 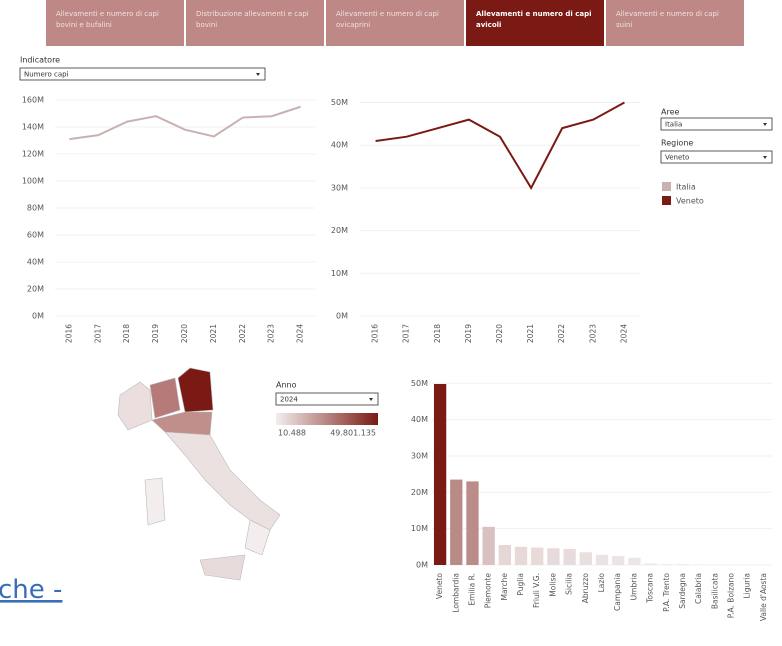 What do you see at coordinates (530, 333) in the screenshot?
I see `x-tick-label: 2021` at bounding box center [530, 333].